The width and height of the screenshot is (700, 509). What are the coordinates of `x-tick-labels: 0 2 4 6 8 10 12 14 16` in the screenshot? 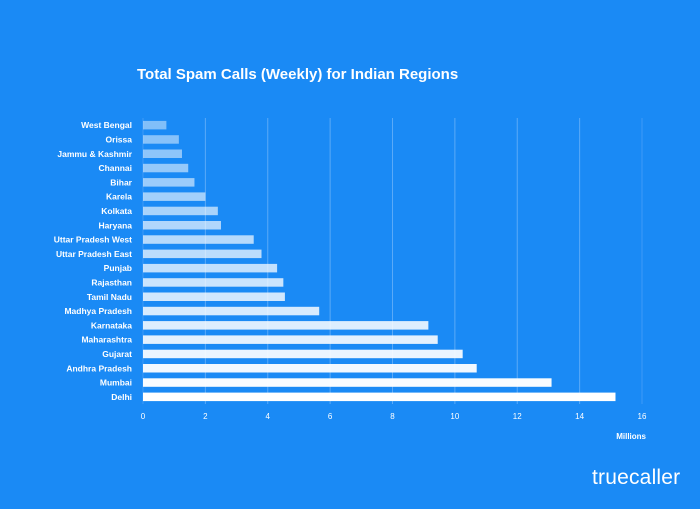 It's located at (394, 416).